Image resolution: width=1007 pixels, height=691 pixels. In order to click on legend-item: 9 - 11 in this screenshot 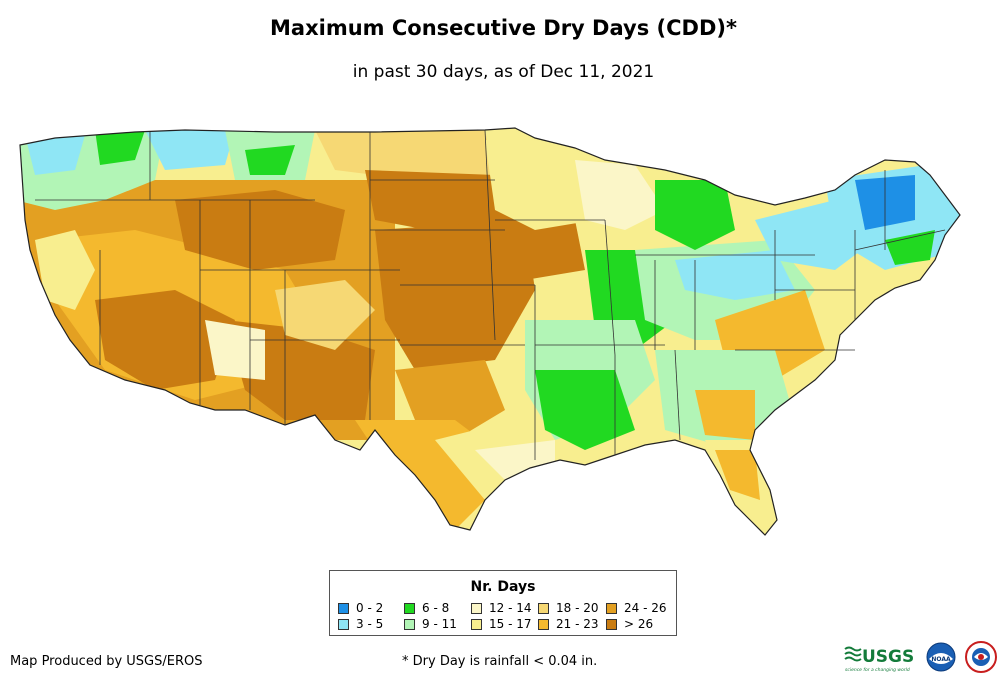, I will do `click(430, 624)`.